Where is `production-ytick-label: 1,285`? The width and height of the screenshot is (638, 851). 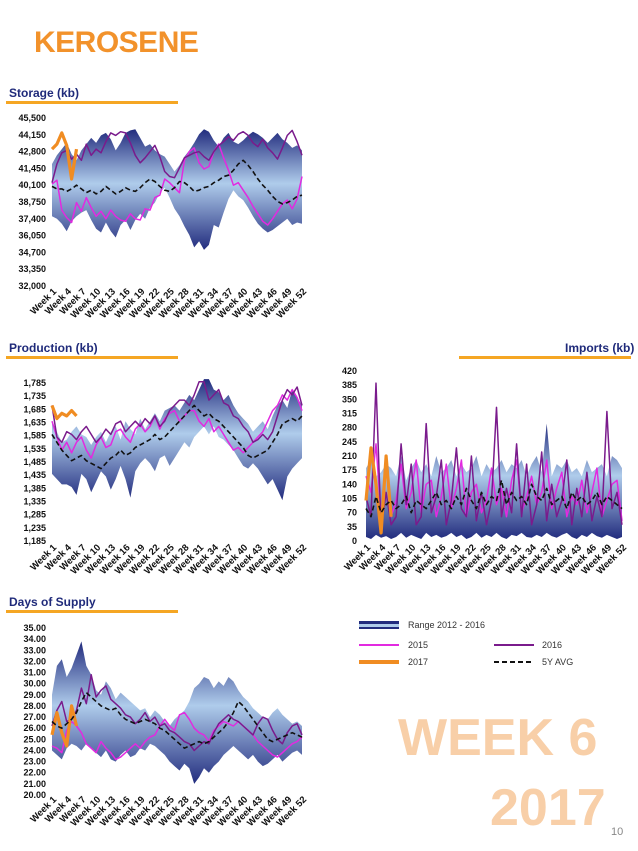
production-ytick-label: 1,285 is located at coordinates (34, 515).